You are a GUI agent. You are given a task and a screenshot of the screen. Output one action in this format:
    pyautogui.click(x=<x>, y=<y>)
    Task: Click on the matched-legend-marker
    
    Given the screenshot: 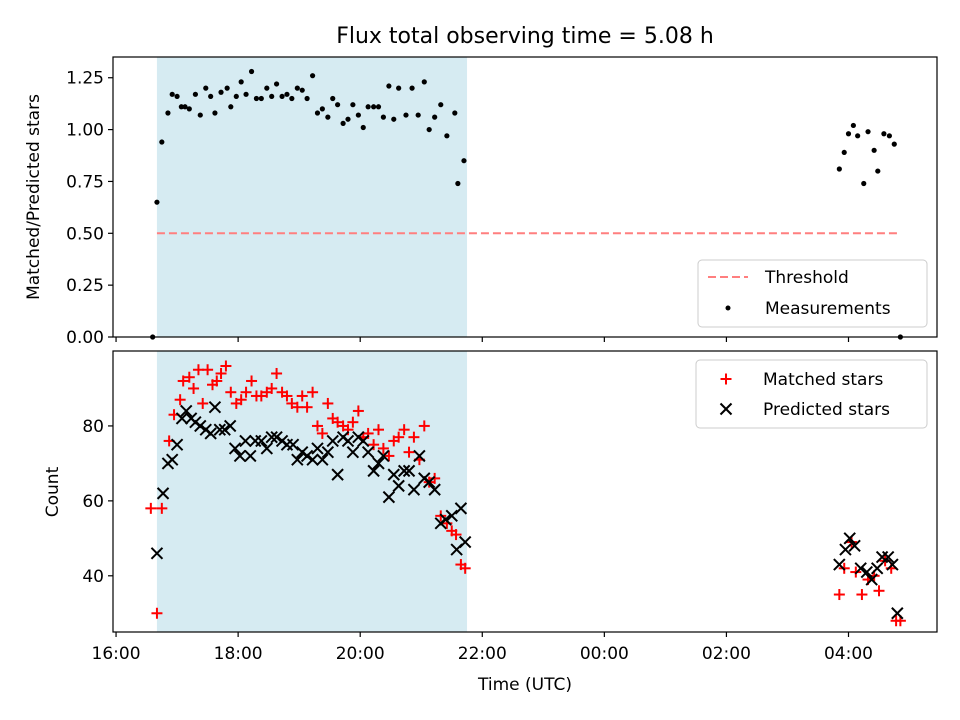 What is the action you would take?
    pyautogui.click(x=726, y=379)
    